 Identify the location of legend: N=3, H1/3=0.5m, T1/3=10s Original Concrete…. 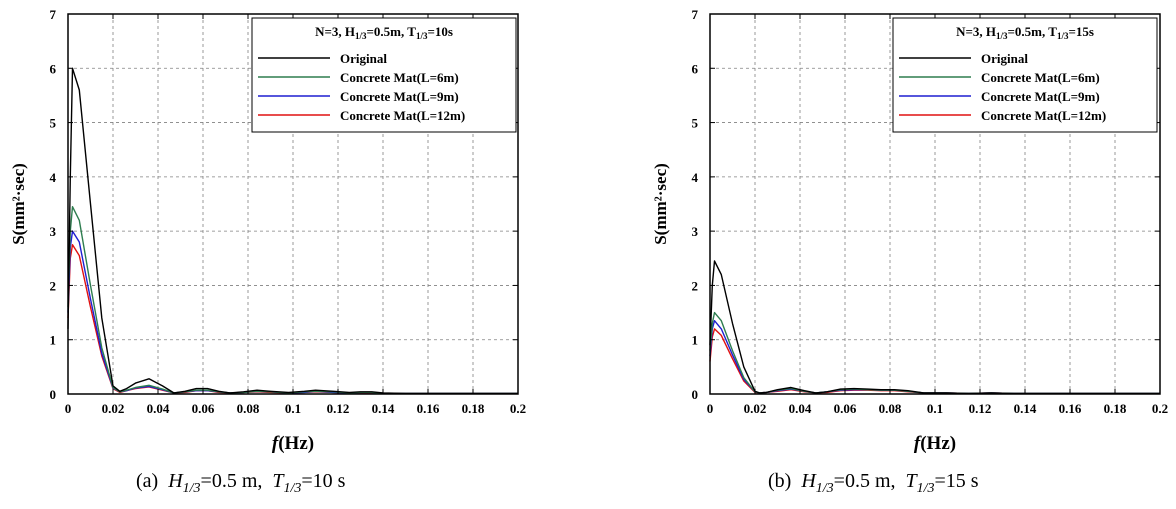
(384, 75).